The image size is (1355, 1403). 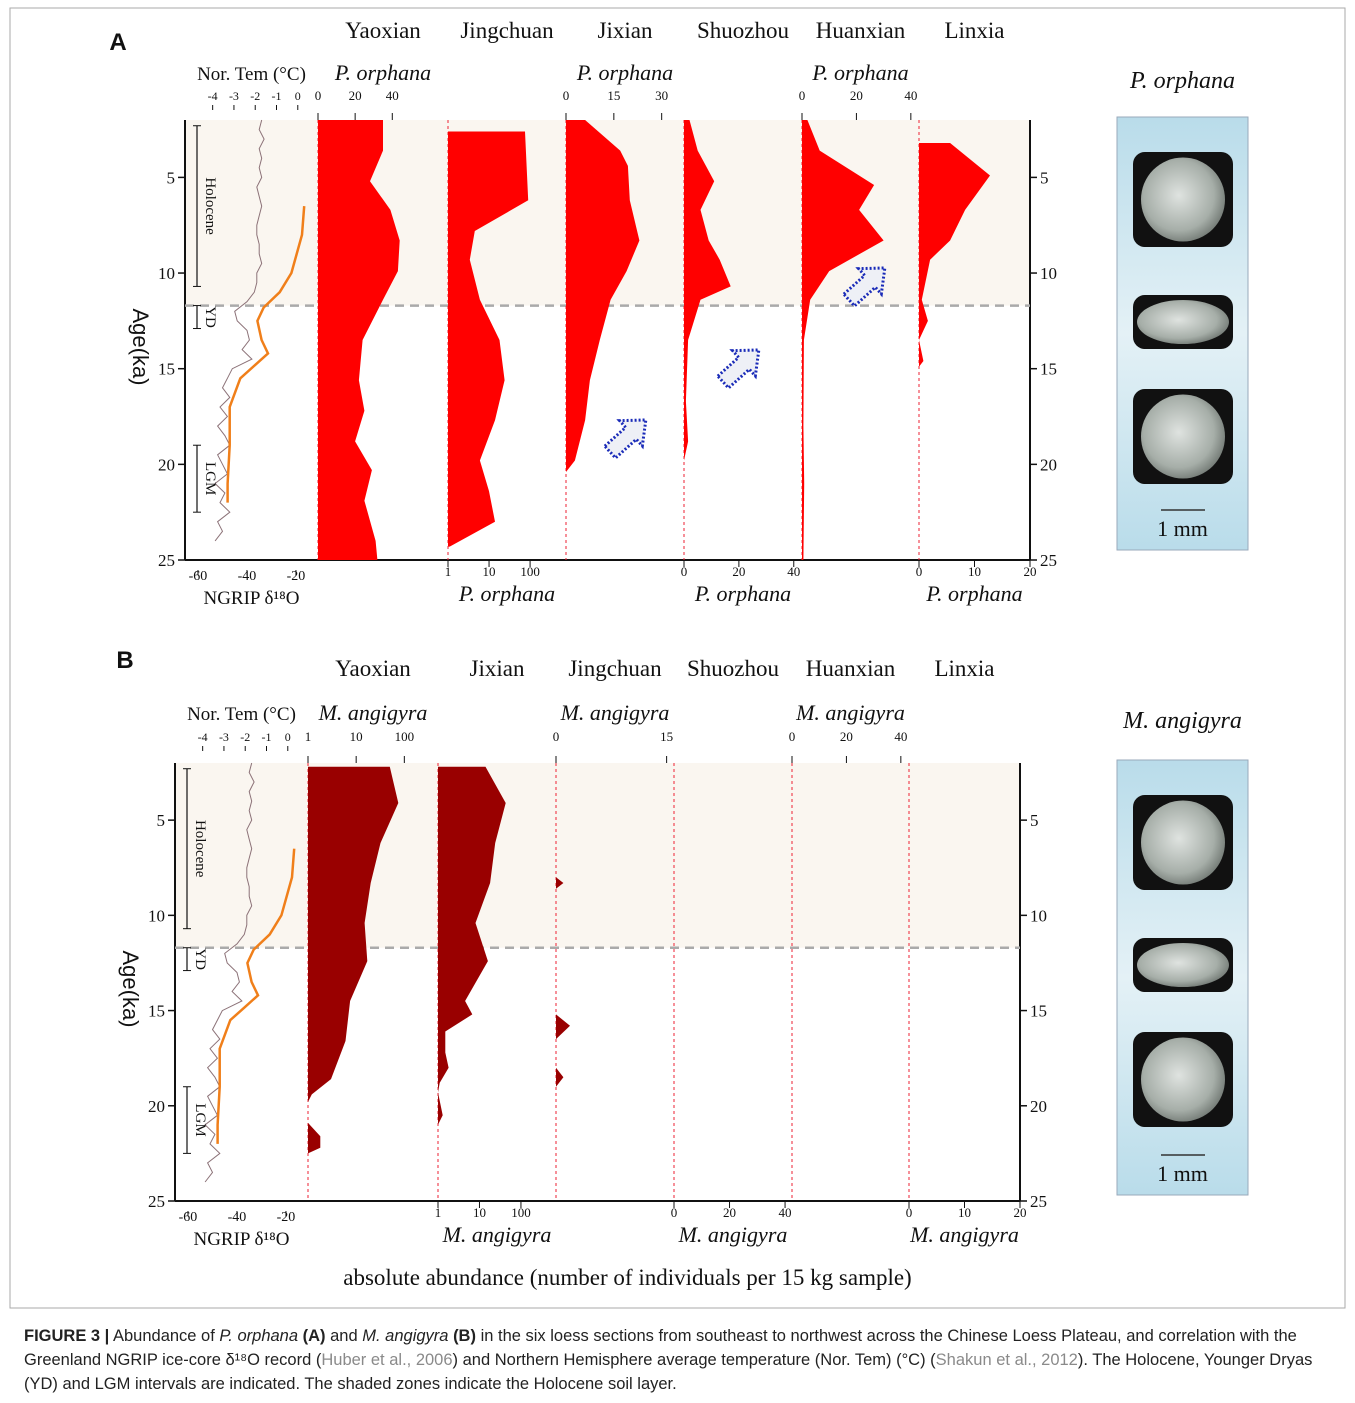 I want to click on shaded-zone, so click(x=597, y=855).